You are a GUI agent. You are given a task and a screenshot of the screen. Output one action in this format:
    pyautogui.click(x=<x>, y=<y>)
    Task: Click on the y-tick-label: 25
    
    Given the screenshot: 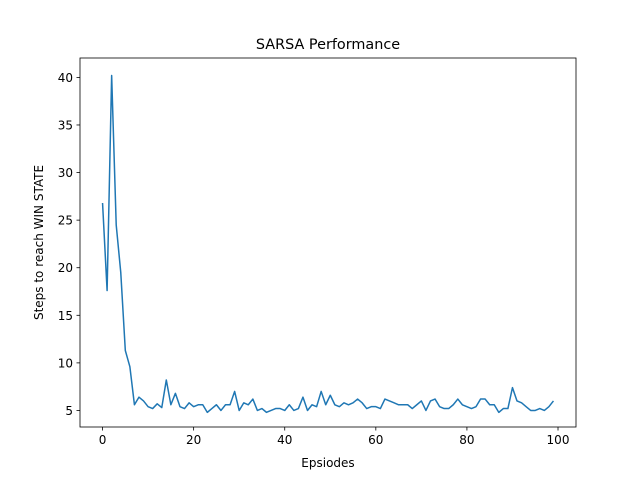 What is the action you would take?
    pyautogui.click(x=65, y=221)
    